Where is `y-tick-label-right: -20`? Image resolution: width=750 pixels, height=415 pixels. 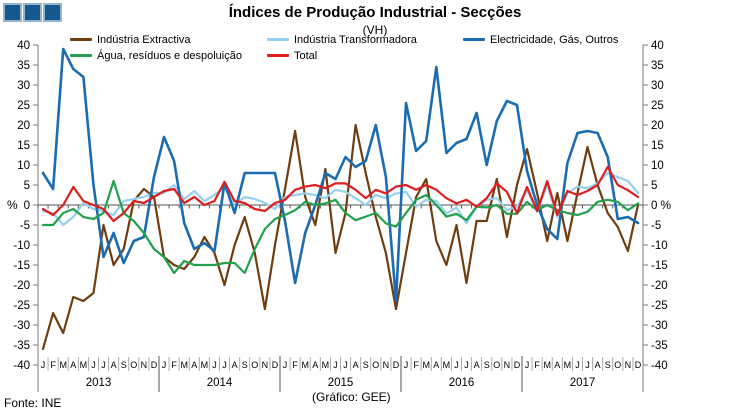 y-tick-label-right: -20 is located at coordinates (659, 286).